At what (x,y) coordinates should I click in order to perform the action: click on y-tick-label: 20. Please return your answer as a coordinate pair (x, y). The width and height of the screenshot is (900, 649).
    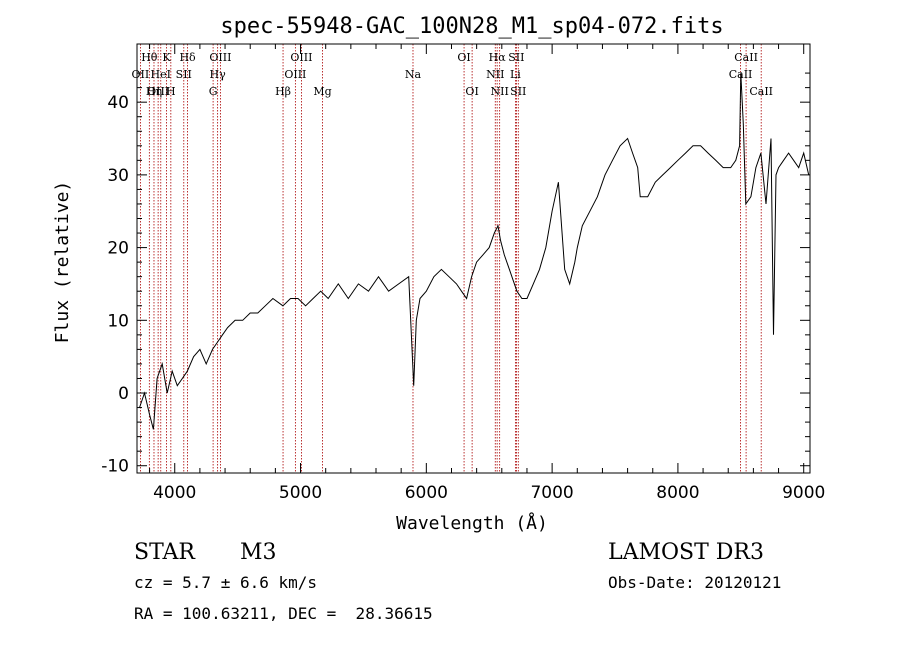
    Looking at the image, I should click on (118, 249).